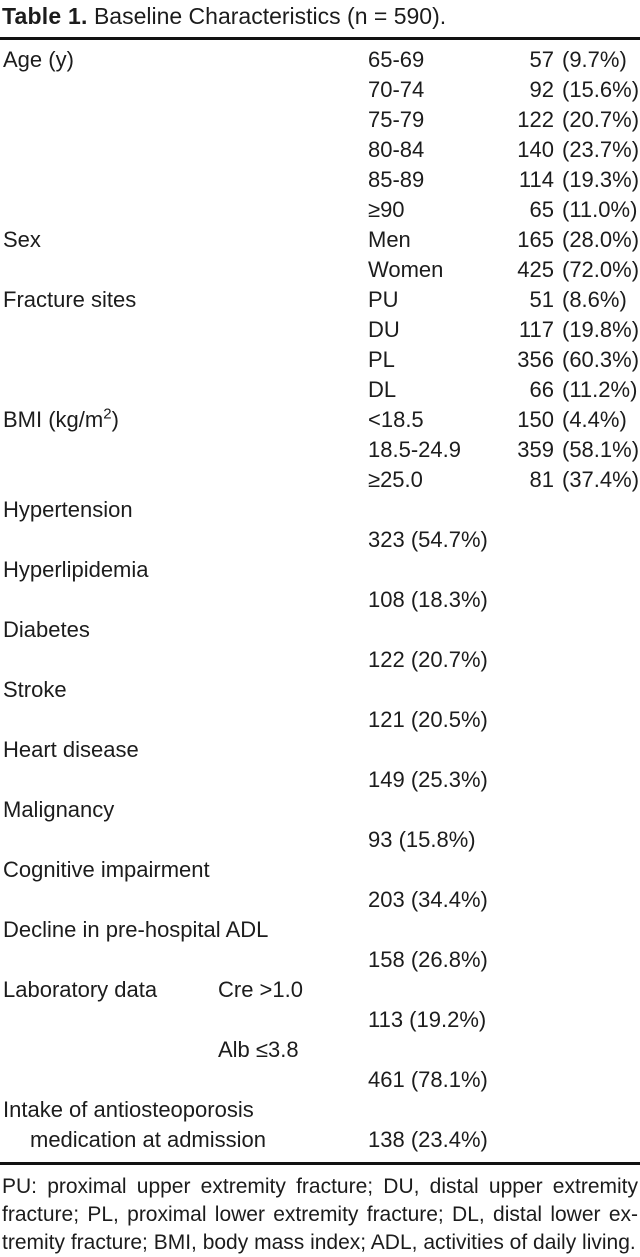 This screenshot has width=640, height=1257. I want to click on row-value-percent: (23.7%), so click(601, 149).